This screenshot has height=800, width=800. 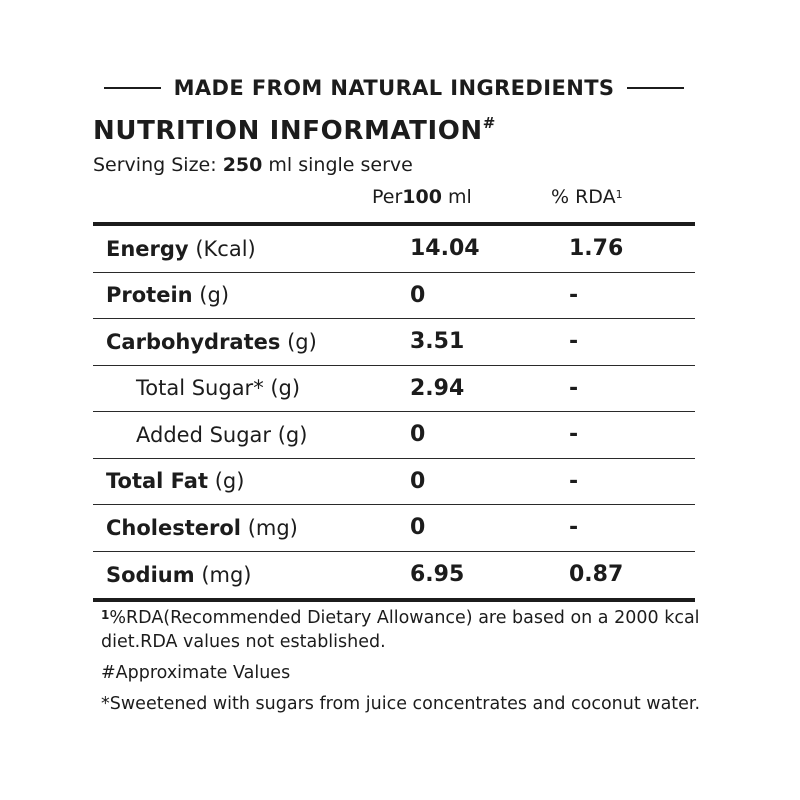 What do you see at coordinates (394, 528) in the screenshot?
I see `table-row-cholesterol: Cholesterol (mg) 0 -` at bounding box center [394, 528].